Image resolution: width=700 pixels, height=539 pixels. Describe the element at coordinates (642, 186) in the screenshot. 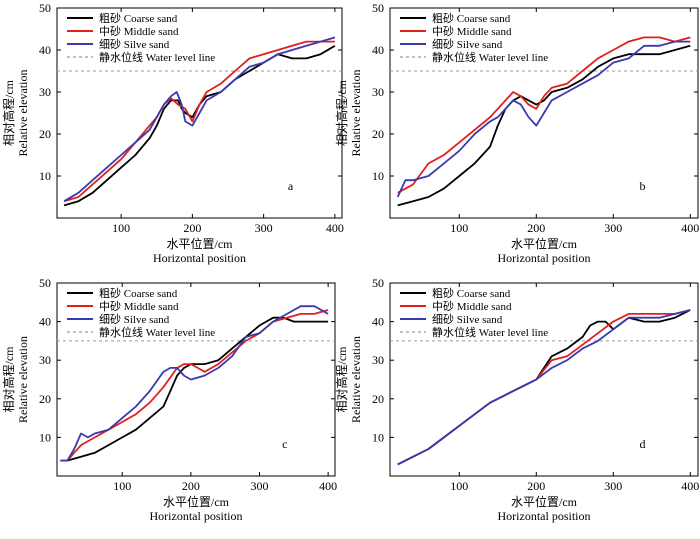

I see `panel-letter: b` at that location.